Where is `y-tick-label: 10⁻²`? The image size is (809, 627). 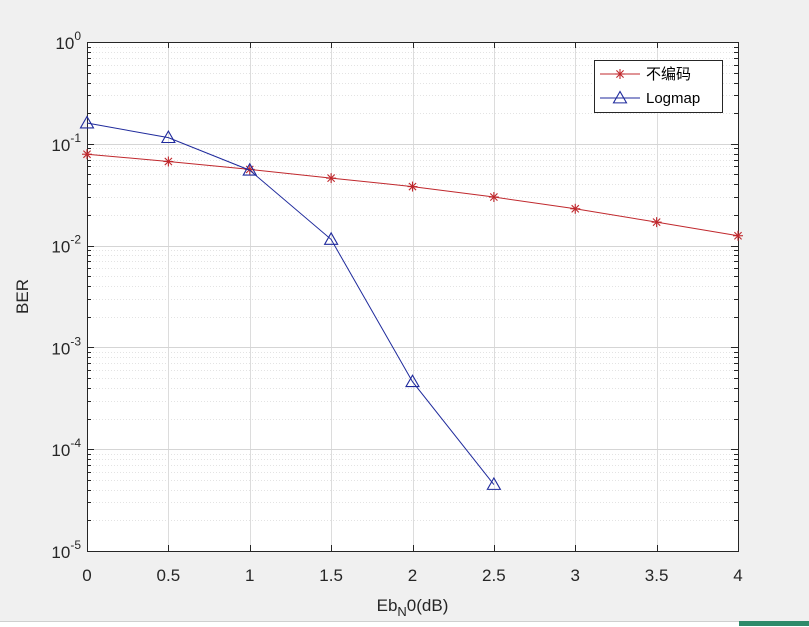
y-tick-label: 10⁻² is located at coordinates (66, 245).